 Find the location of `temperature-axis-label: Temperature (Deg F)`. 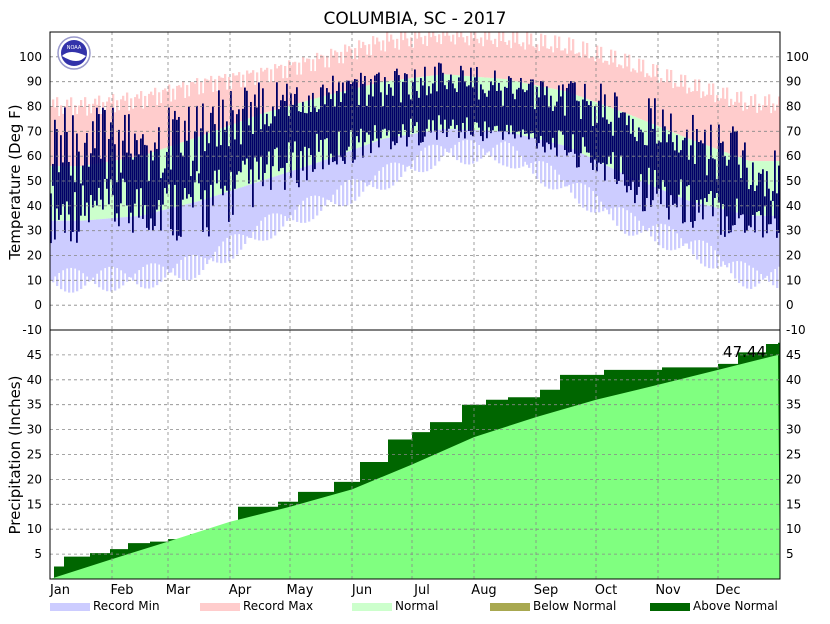

temperature-axis-label: Temperature (Deg F) is located at coordinates (15, 182).